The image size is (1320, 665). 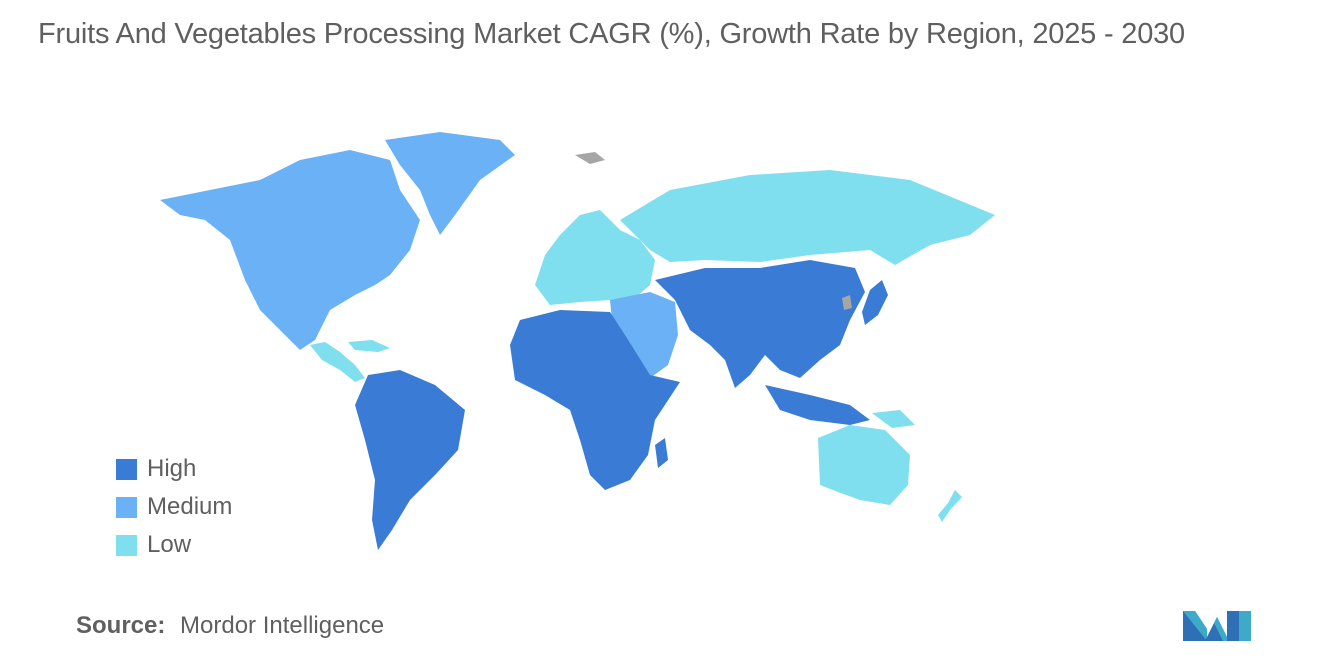 I want to click on mordor-intelligence-logo-icon, so click(x=1217, y=626).